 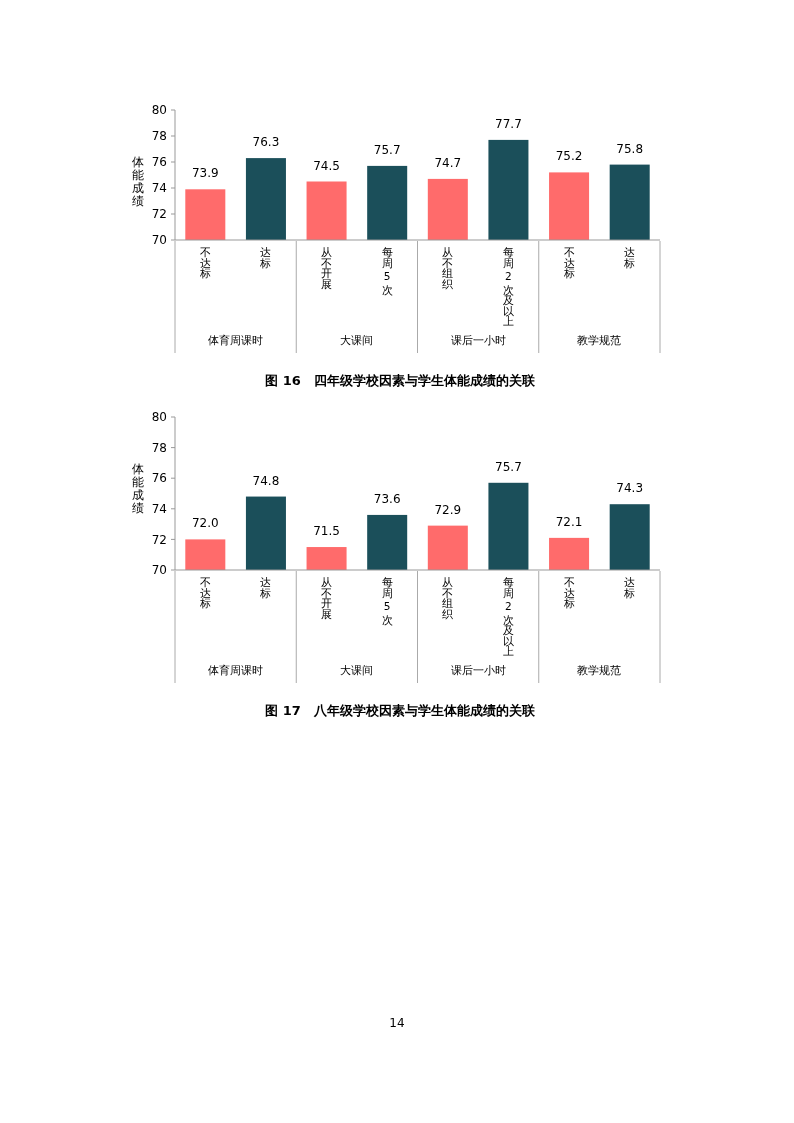 What do you see at coordinates (448, 509) in the screenshot?
I see `data-label: 72.9` at bounding box center [448, 509].